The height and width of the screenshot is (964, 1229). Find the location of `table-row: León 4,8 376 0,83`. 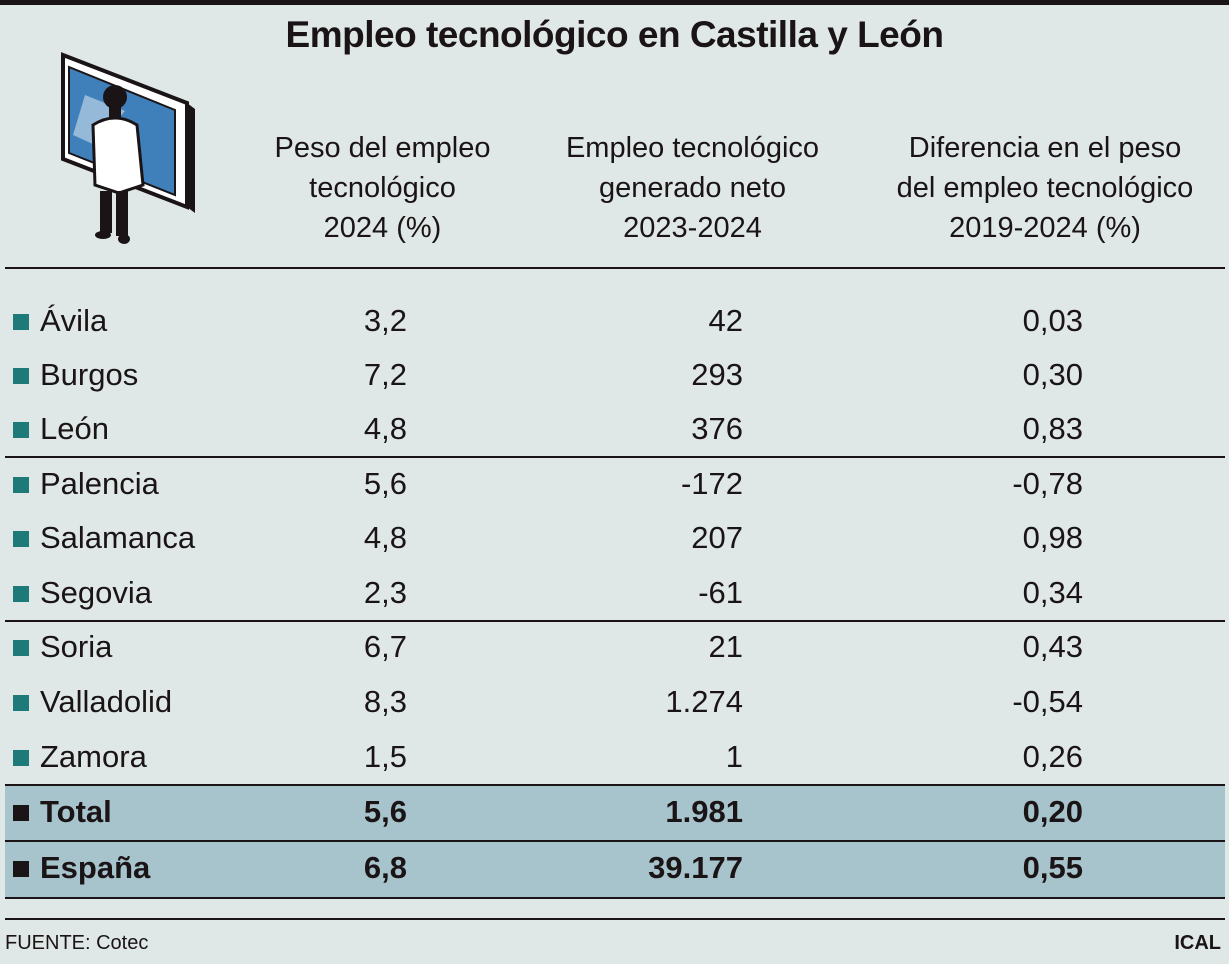

table-row: León 4,8 376 0,83 is located at coordinates (614, 429).